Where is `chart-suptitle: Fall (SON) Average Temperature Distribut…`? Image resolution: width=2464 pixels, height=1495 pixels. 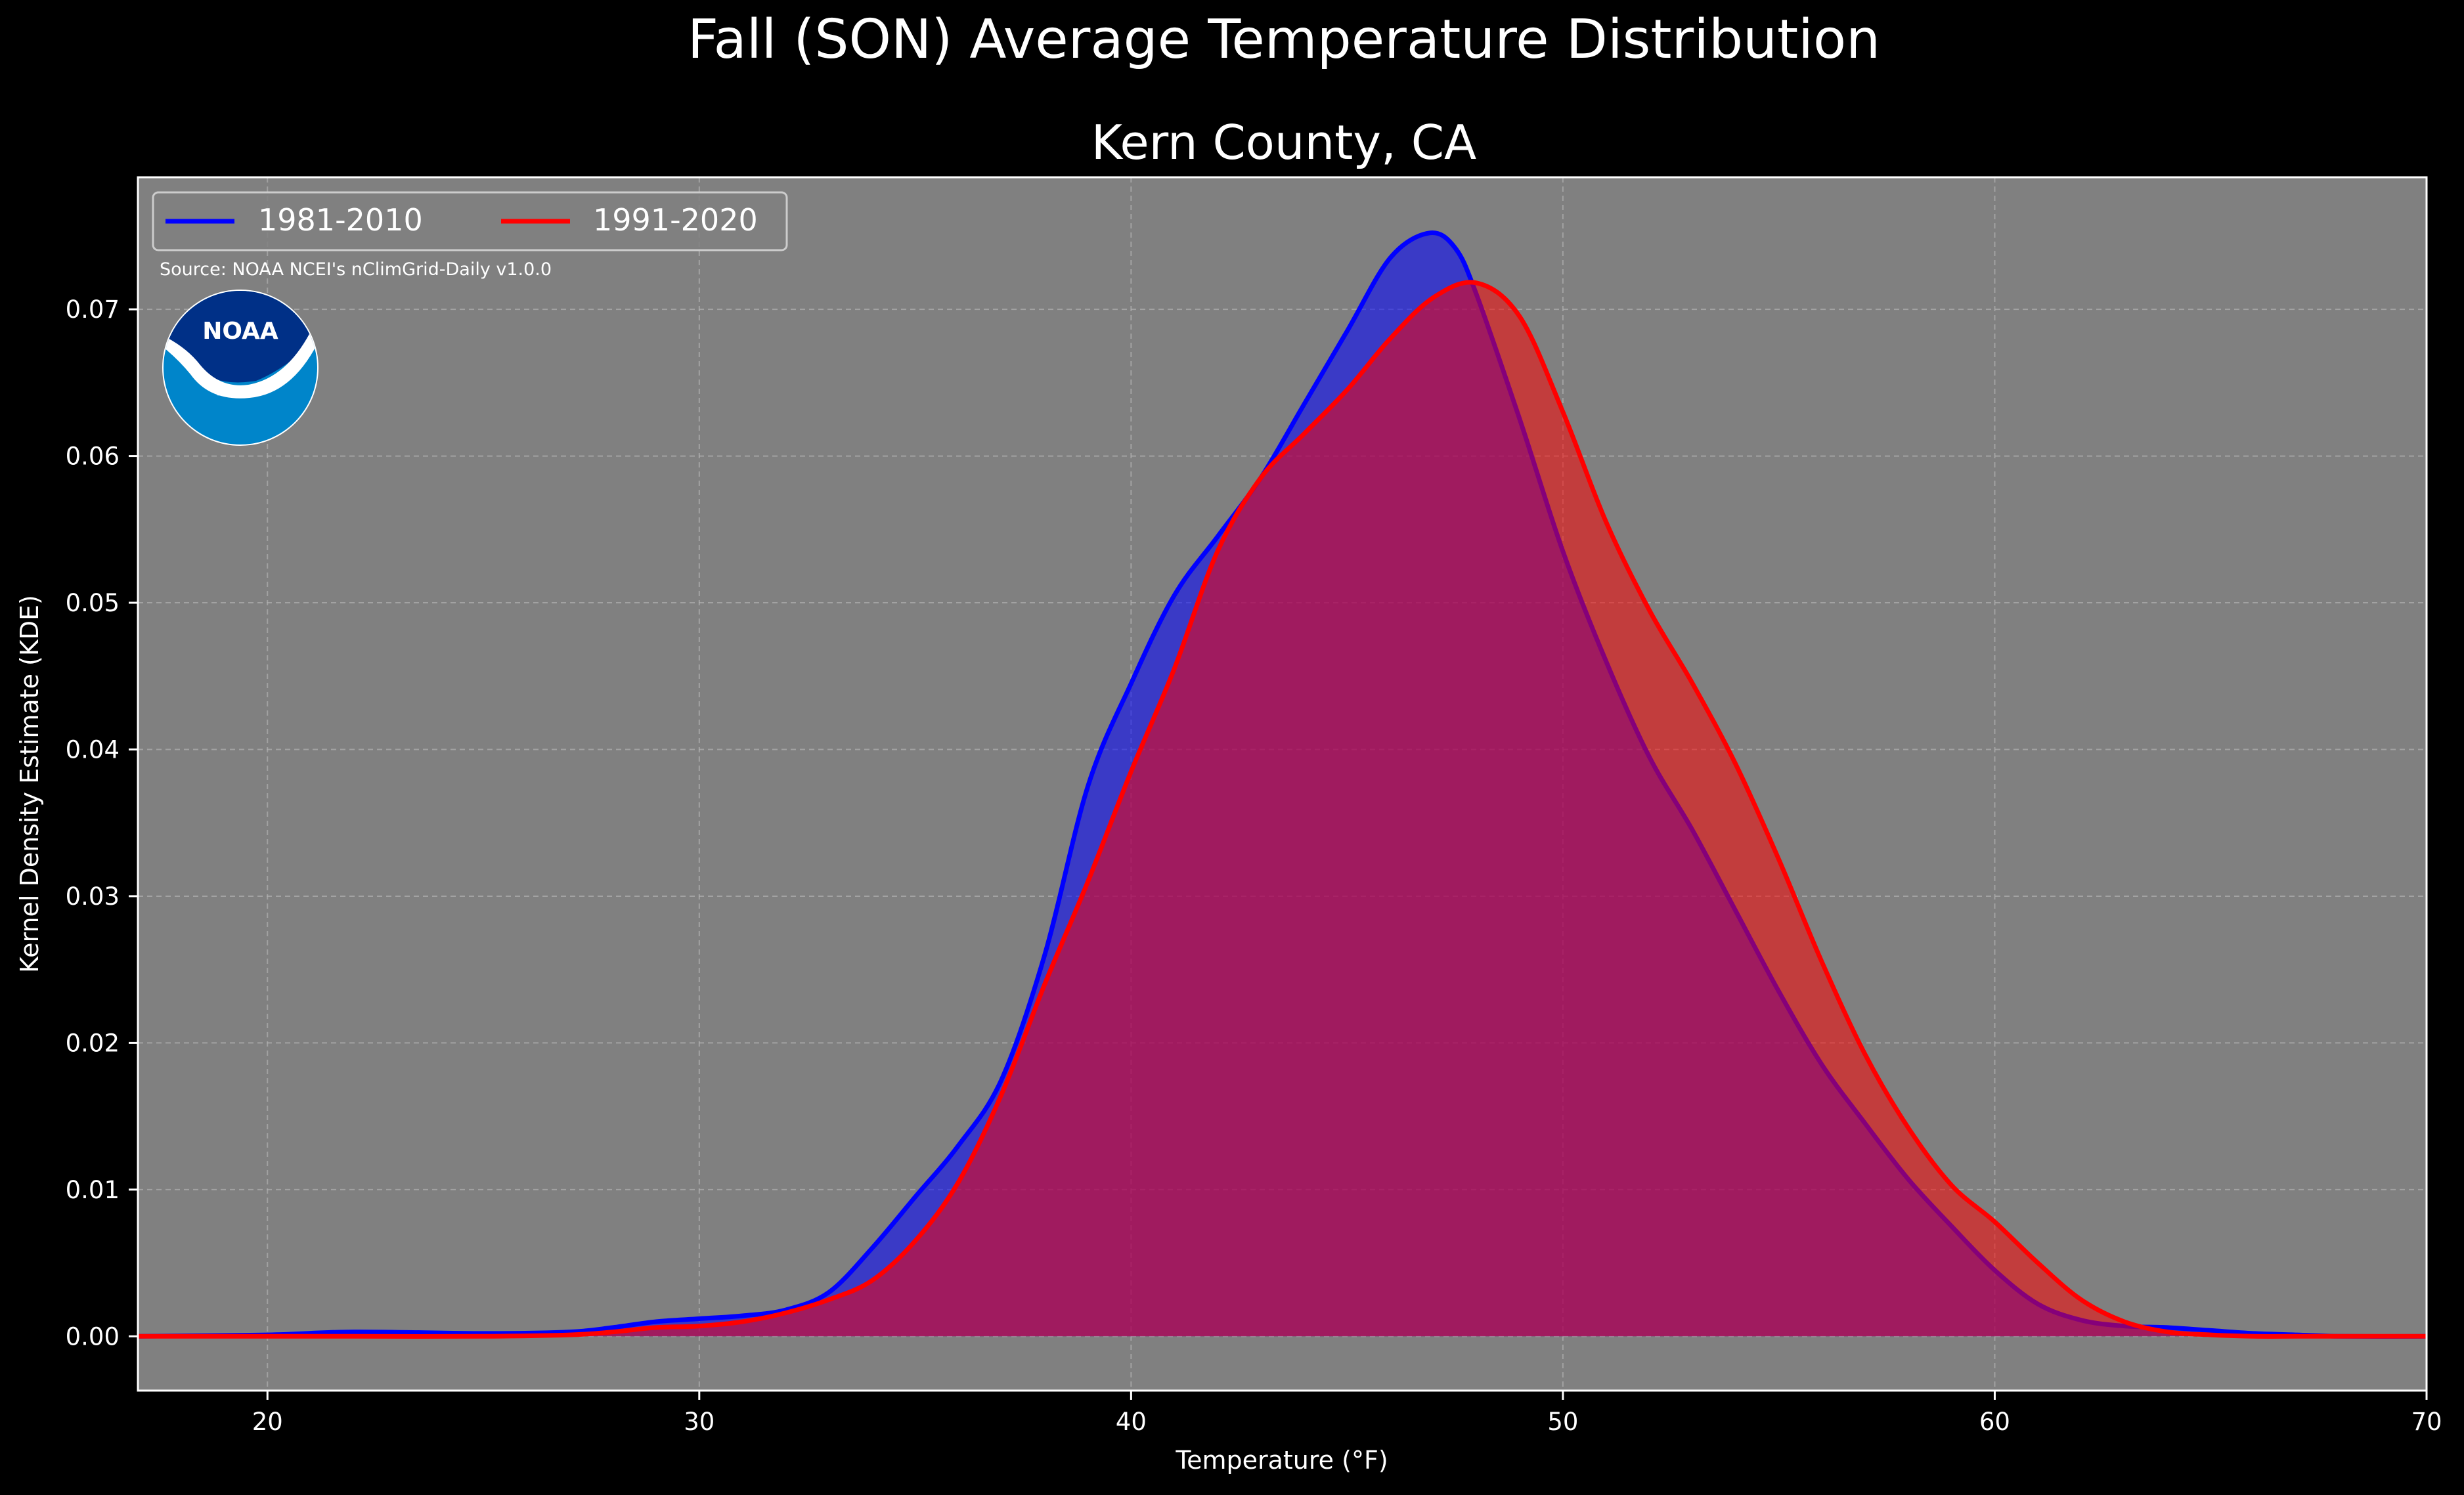 chart-suptitle: Fall (SON) Average Temperature Distribut… is located at coordinates (1284, 40).